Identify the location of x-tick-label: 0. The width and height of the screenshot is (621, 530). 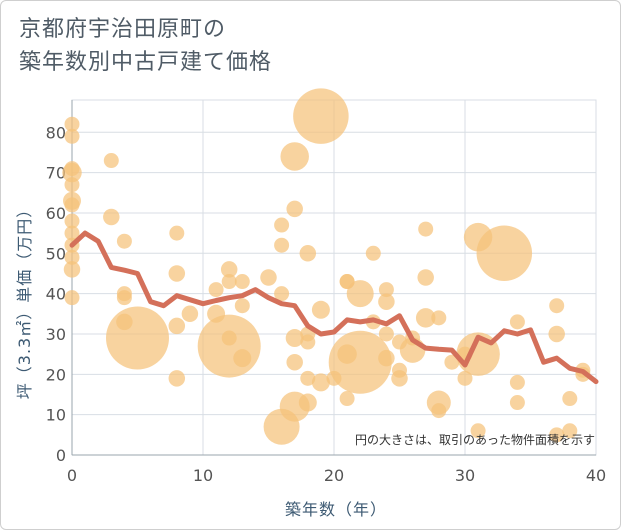
(72, 475).